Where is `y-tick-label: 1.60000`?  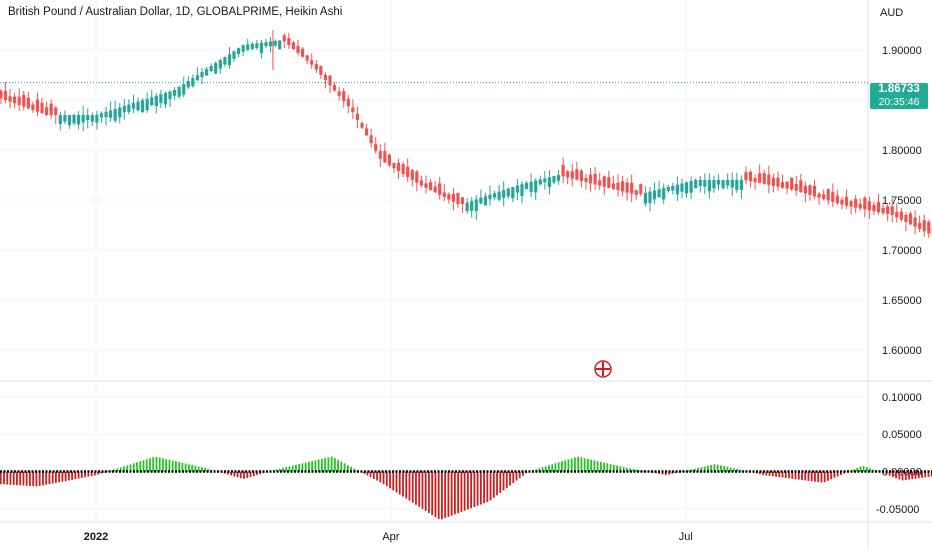 y-tick-label: 1.60000 is located at coordinates (902, 351).